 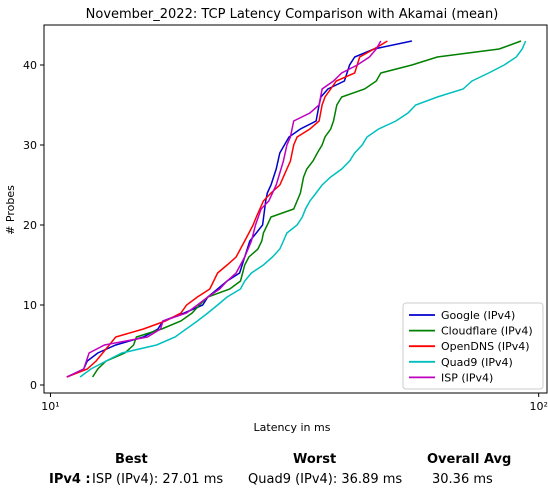 What do you see at coordinates (477, 362) in the screenshot?
I see `legend-entry-label: Quad9 (IPv4)` at bounding box center [477, 362].